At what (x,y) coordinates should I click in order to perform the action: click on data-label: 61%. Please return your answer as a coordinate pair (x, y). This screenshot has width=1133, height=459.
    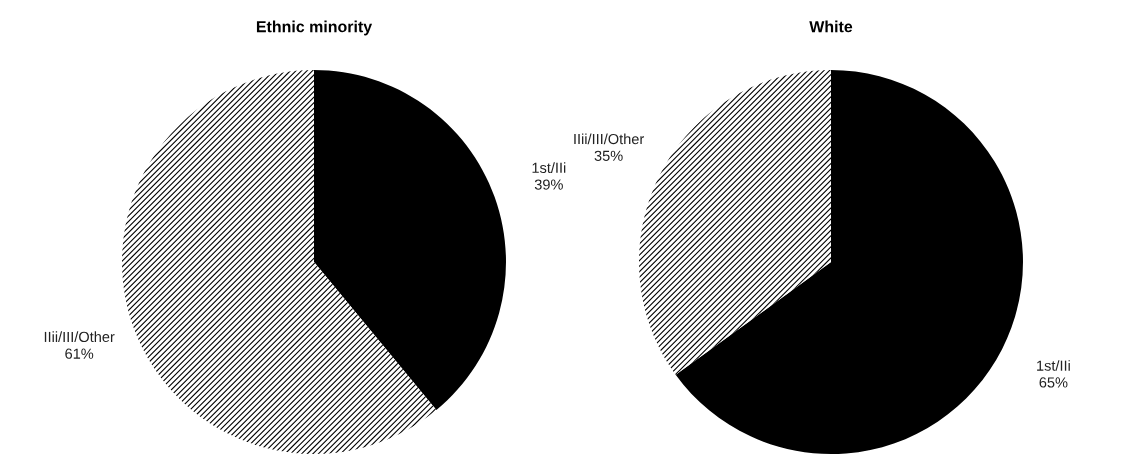
    Looking at the image, I should click on (79, 353).